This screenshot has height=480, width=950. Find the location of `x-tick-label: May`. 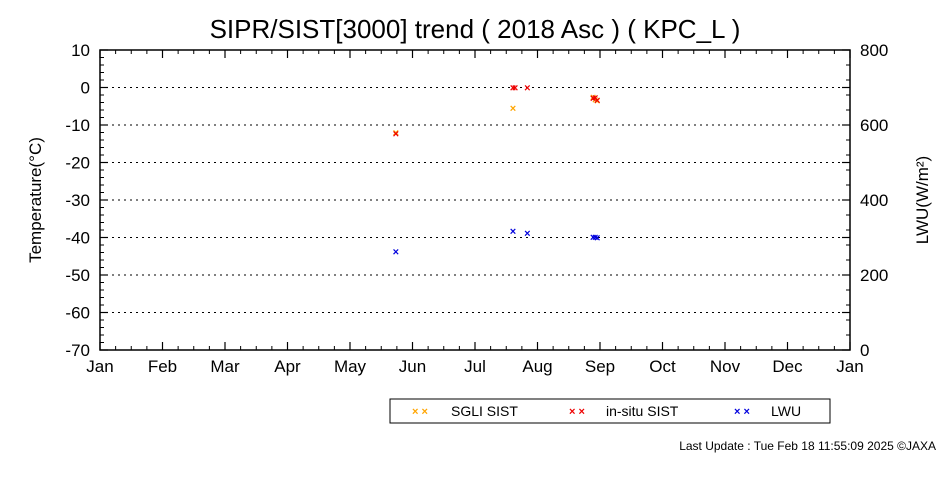

x-tick-label: May is located at coordinates (350, 366).